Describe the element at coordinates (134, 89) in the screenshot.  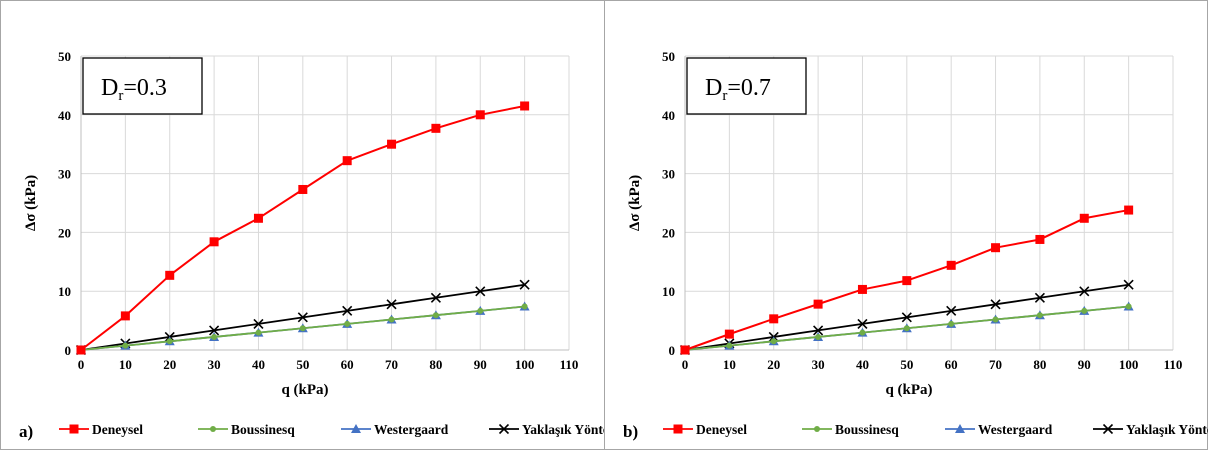
I see `annotation-text: Dr=0.3` at that location.